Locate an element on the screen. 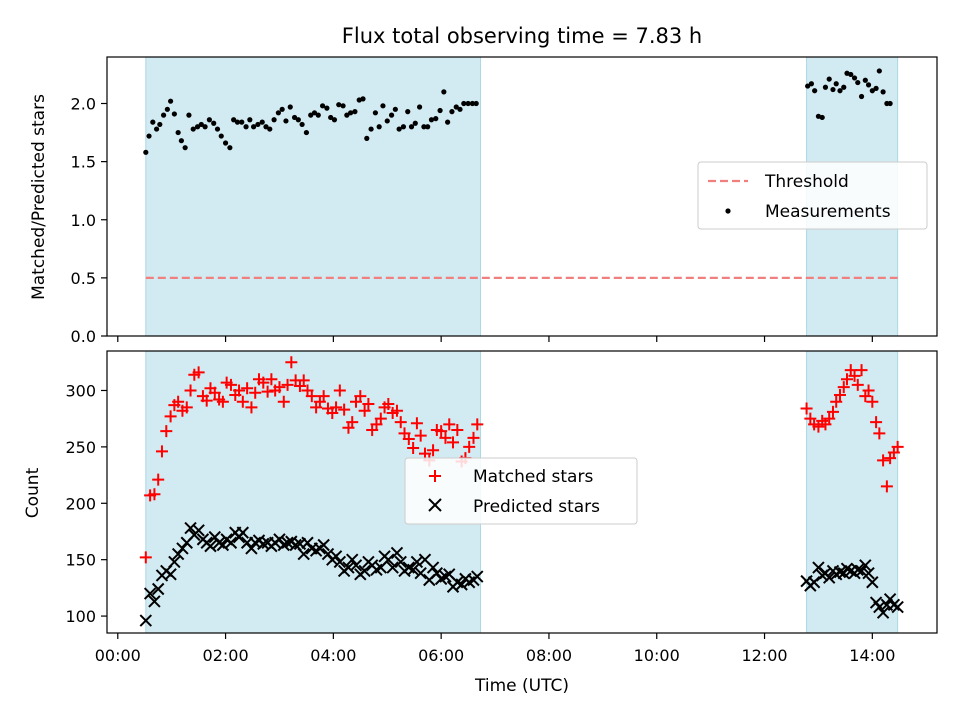  predicted-stars-points is located at coordinates (521, 574).